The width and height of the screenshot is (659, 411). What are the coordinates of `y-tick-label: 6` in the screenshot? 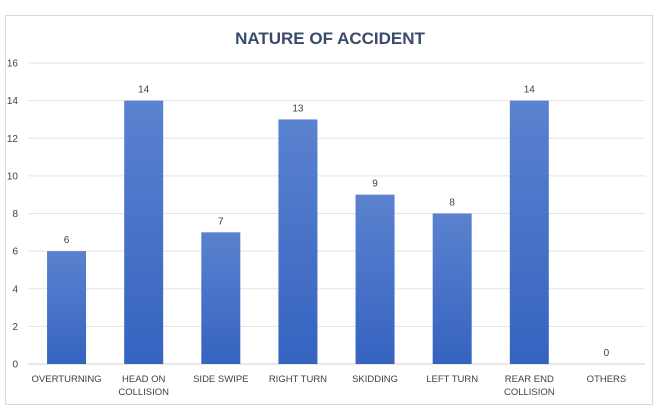 It's located at (15, 252).